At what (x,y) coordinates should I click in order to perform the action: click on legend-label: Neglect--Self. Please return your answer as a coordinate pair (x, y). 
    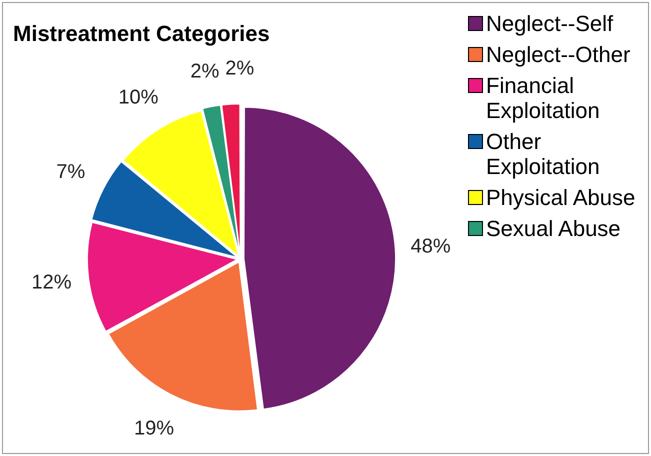
    Looking at the image, I should click on (550, 23).